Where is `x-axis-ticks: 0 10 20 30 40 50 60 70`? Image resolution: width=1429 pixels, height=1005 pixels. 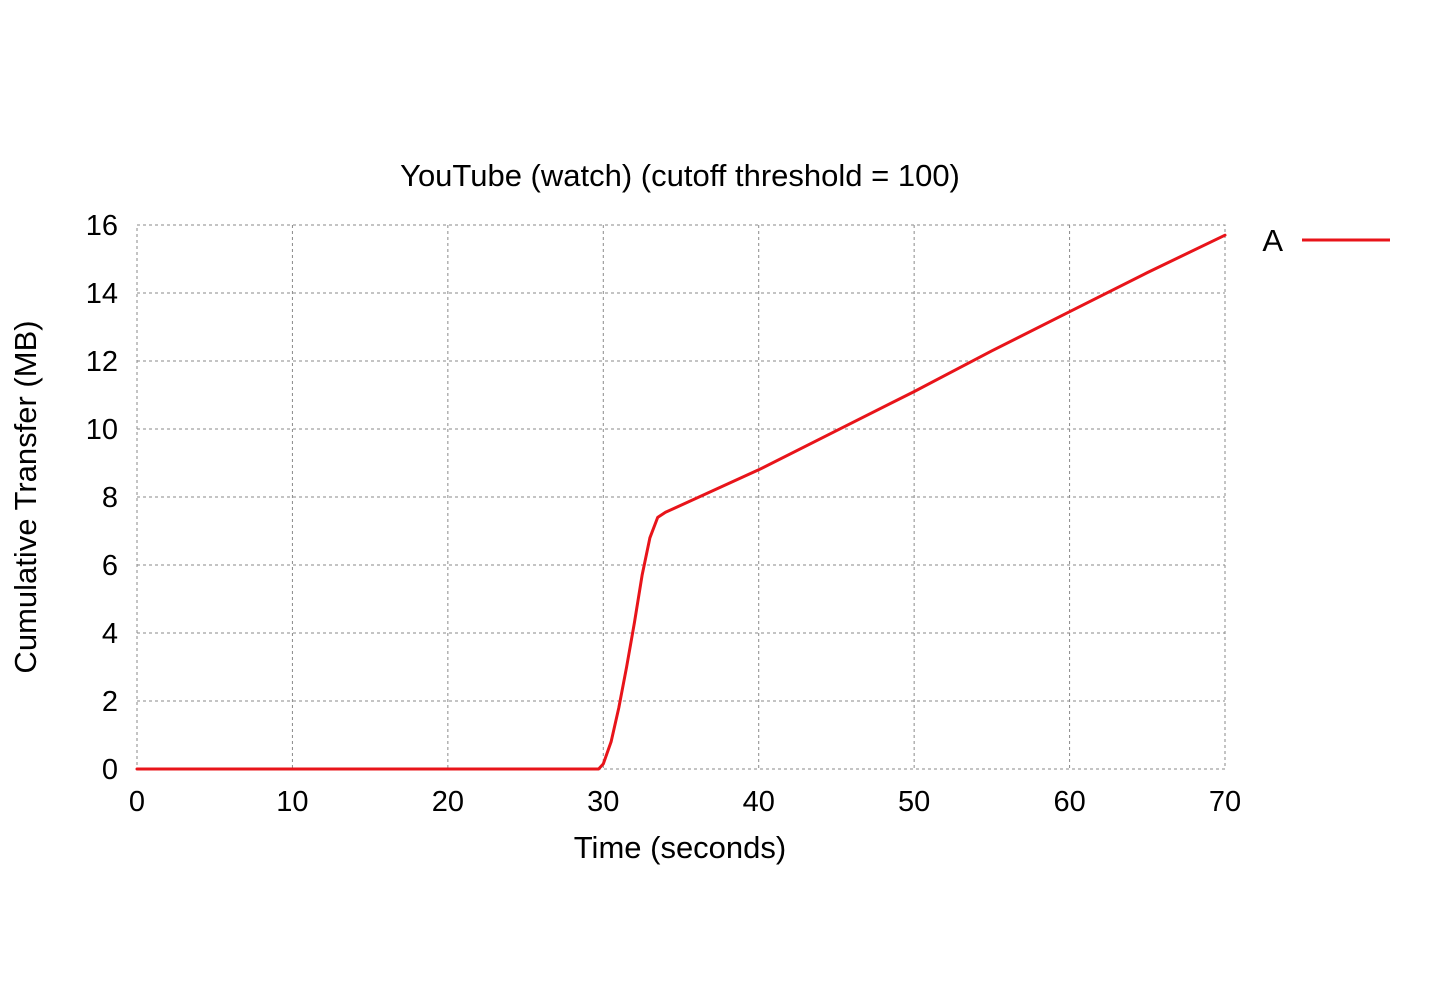
x-axis-ticks: 0 10 20 30 40 50 60 70 is located at coordinates (685, 802).